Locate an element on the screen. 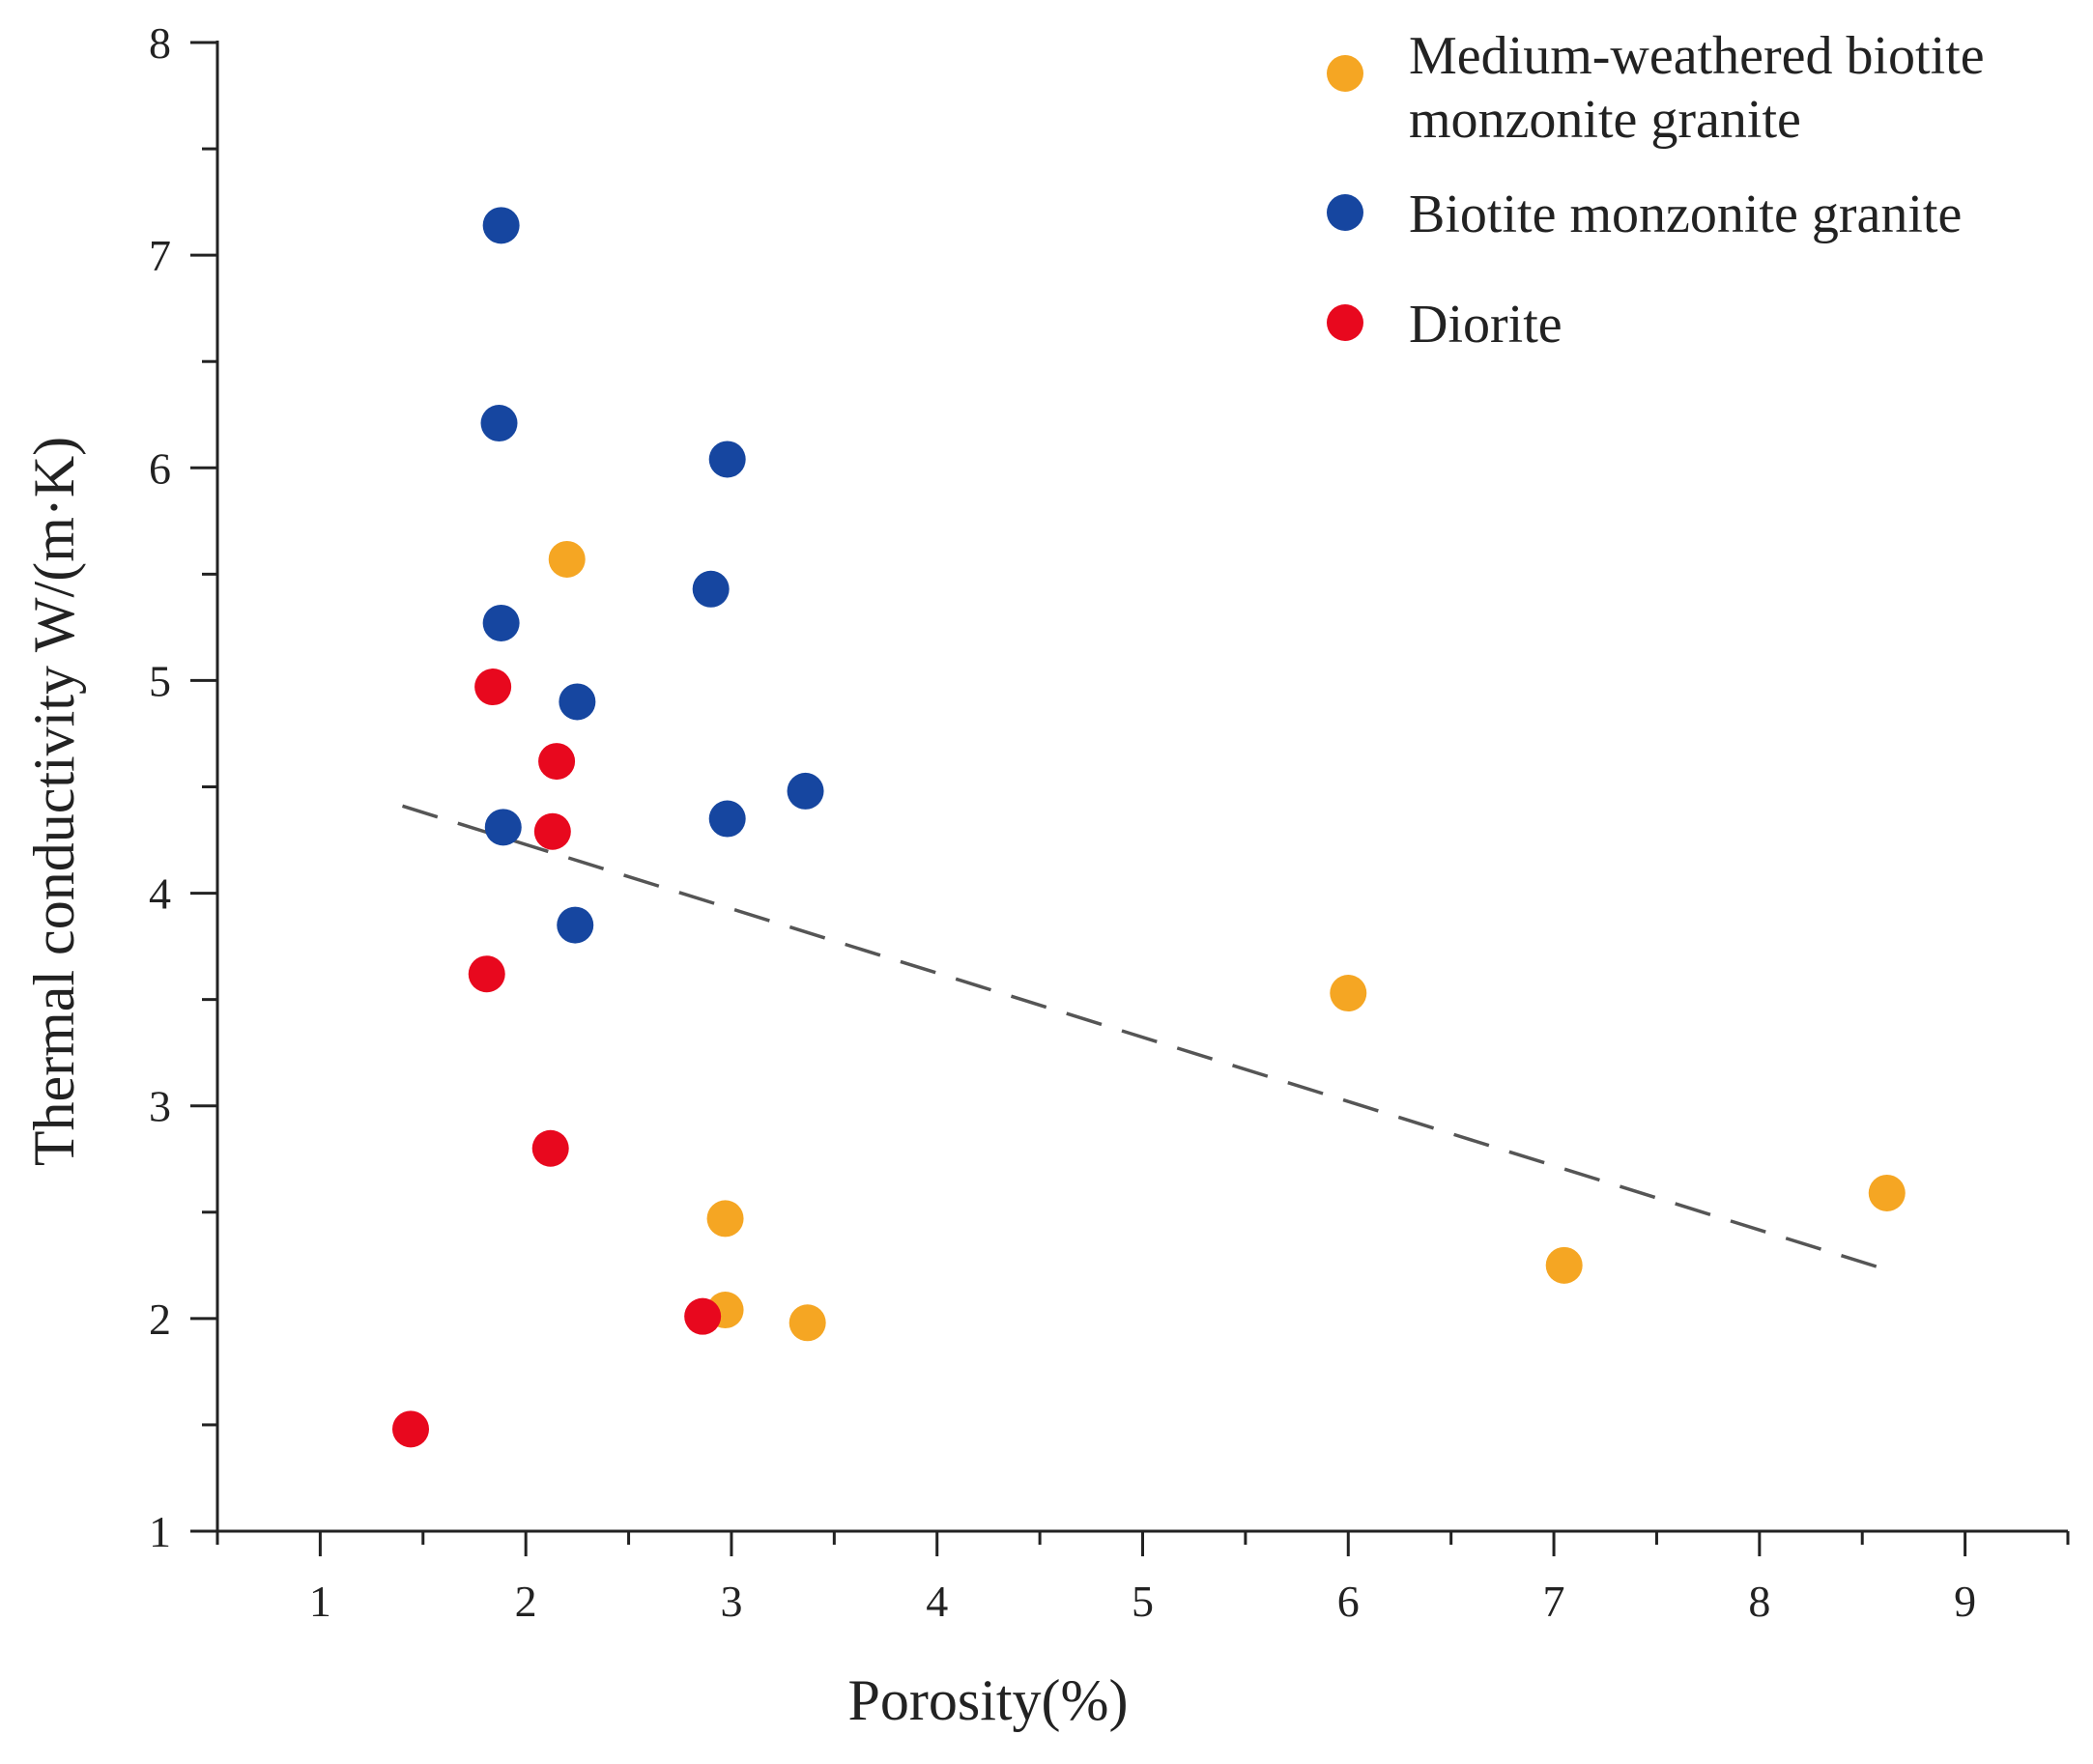 This screenshot has width=2093, height=1764. x-tick-label: 1 is located at coordinates (320, 1601).